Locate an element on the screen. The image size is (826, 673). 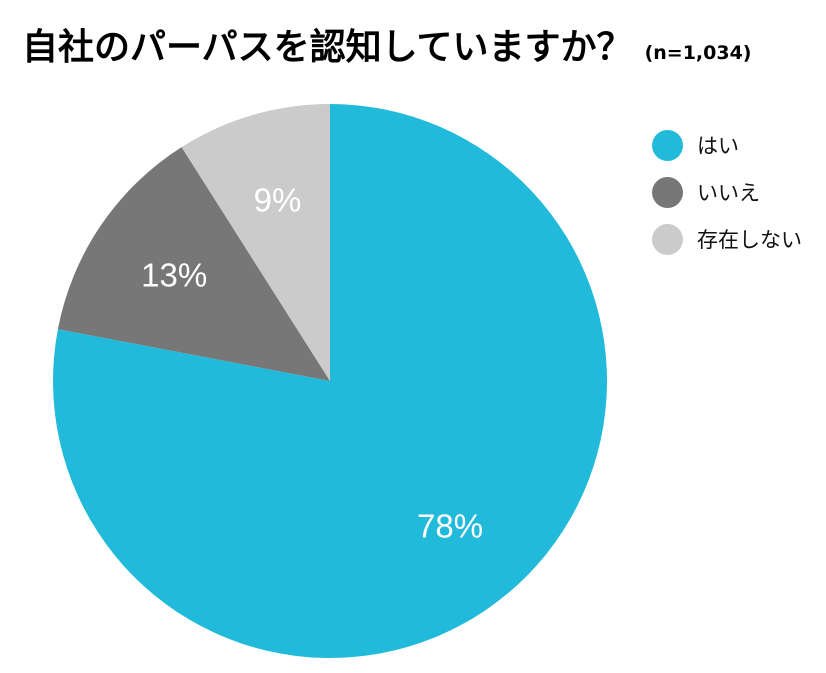
pie-slice-no is located at coordinates (193, 264).